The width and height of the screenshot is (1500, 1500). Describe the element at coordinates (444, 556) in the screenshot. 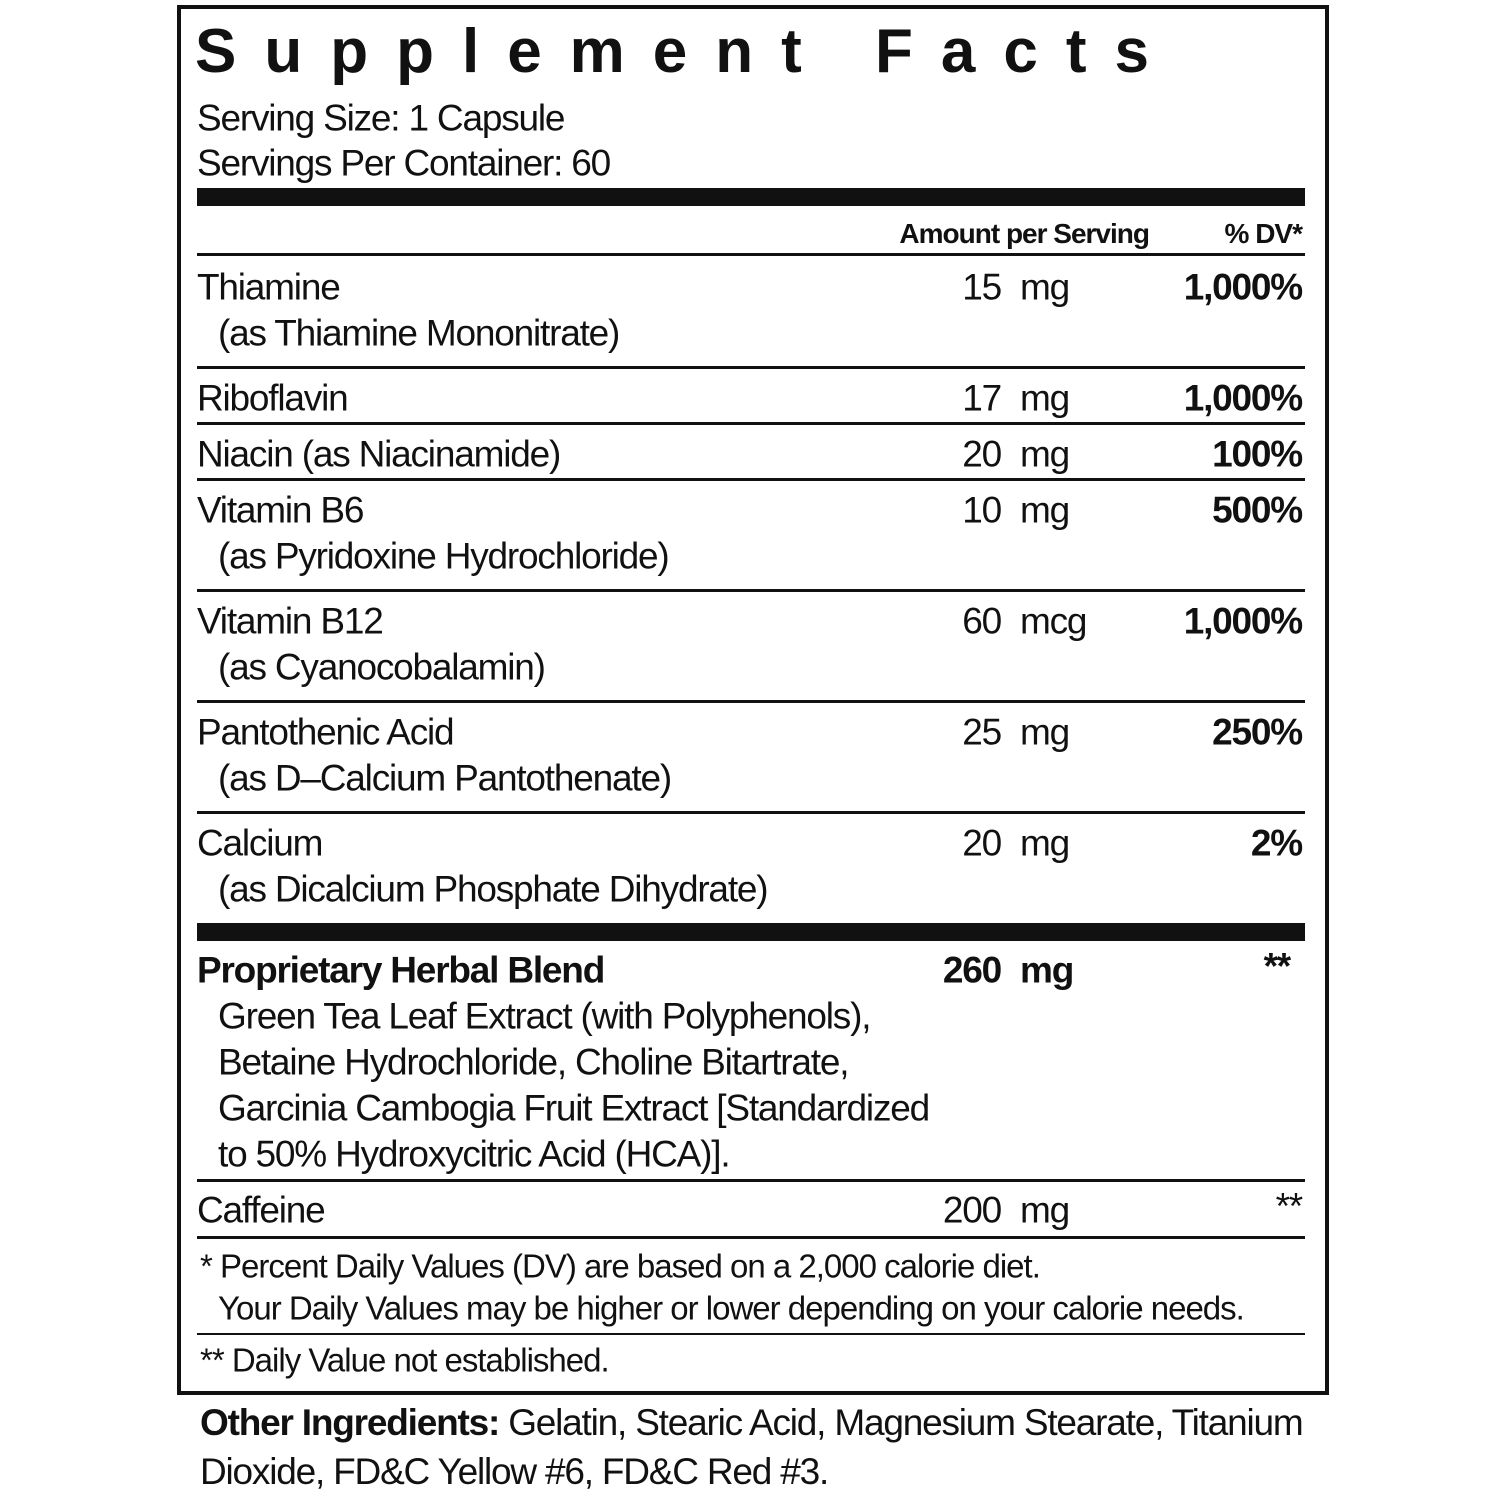

I see `nutrient-source: (as Pyridoxine Hydrochloride)` at that location.